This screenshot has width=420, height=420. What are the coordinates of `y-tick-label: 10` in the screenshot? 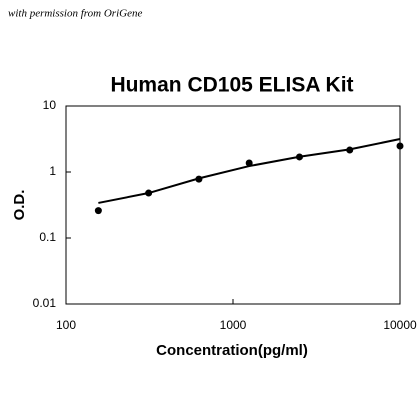 It's located at (50, 105).